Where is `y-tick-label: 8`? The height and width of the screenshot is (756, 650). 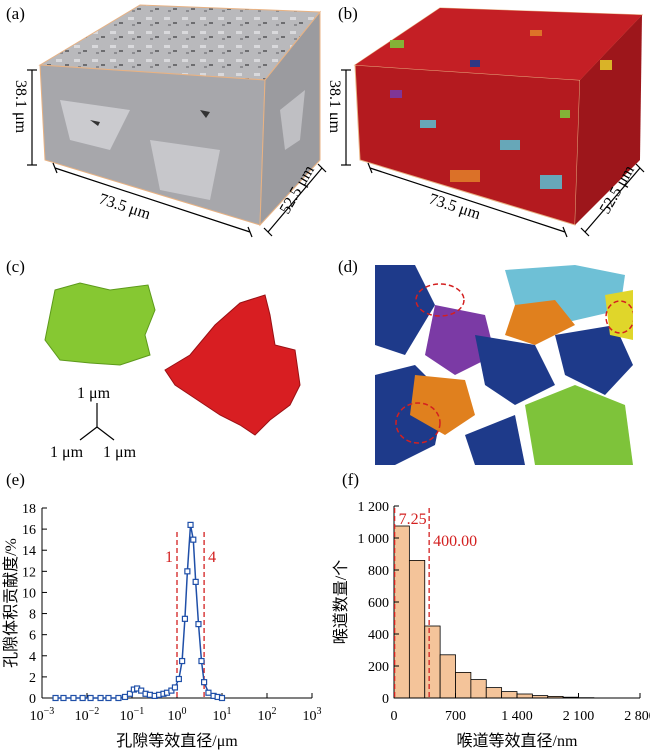 y-tick-label: 8 is located at coordinates (32, 615).